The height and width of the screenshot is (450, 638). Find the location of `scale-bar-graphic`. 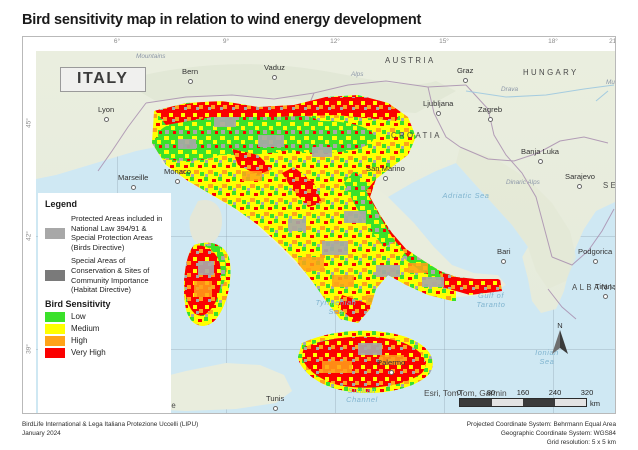

scale-bar-graphic is located at coordinates (523, 402).